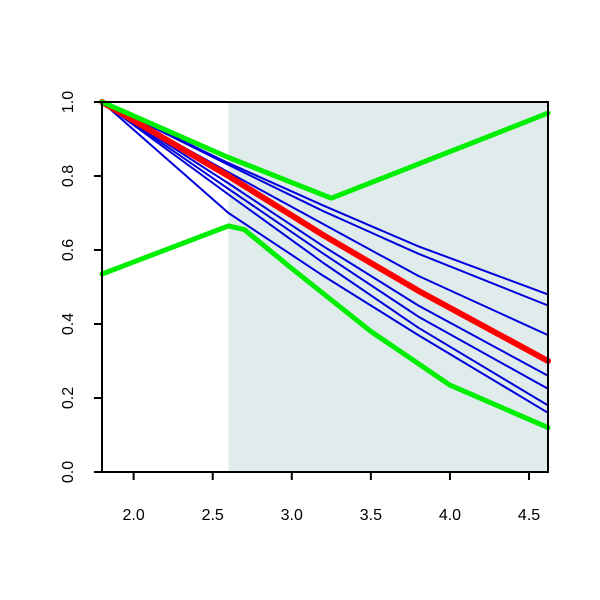 Image resolution: width=600 pixels, height=600 pixels. What do you see at coordinates (68, 324) in the screenshot?
I see `y-tick-label: 0.4` at bounding box center [68, 324].